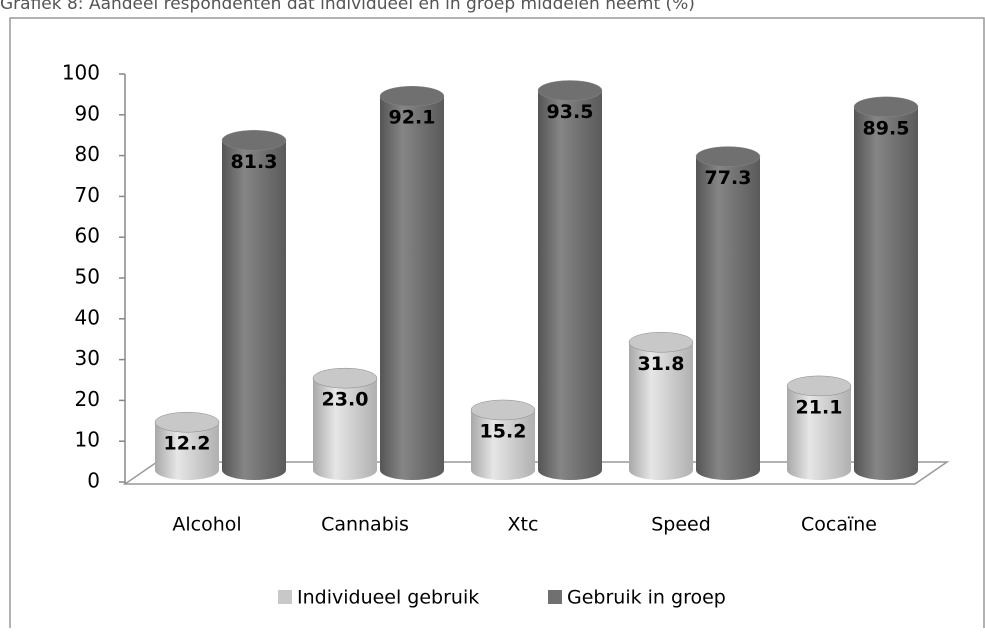  What do you see at coordinates (87, 236) in the screenshot?
I see `y-tick-label: 60` at bounding box center [87, 236].